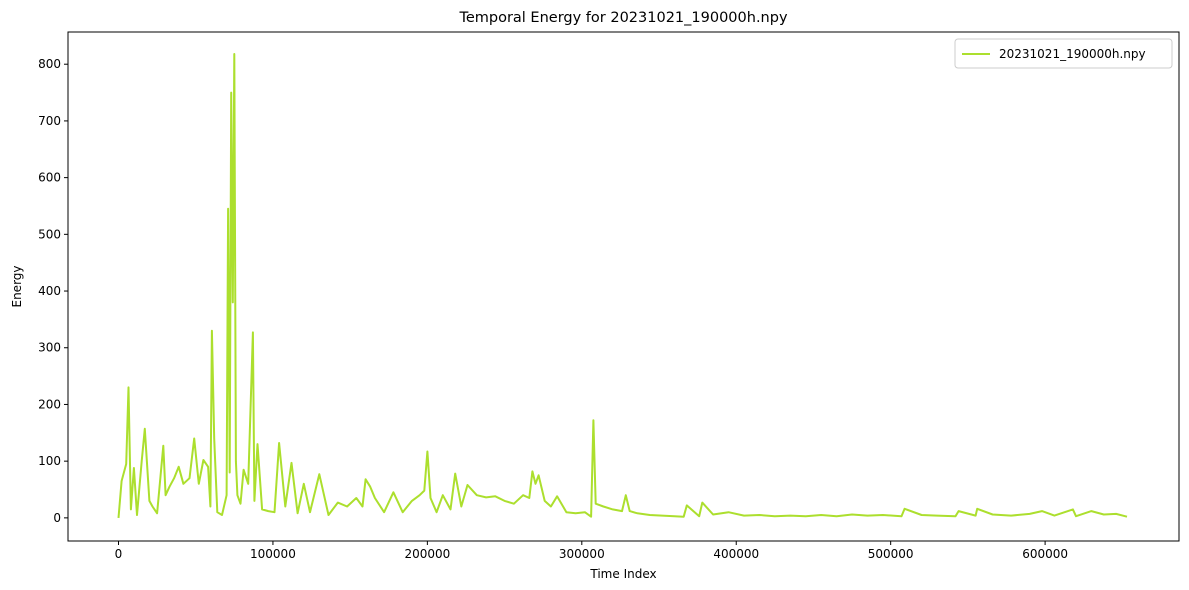  What do you see at coordinates (49, 64) in the screenshot?
I see `y-tick-label: 800` at bounding box center [49, 64].